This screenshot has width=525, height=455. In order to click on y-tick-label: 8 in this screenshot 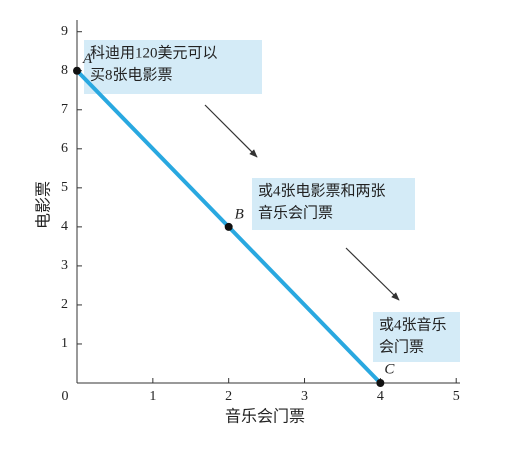, I will do `click(64, 70)`.